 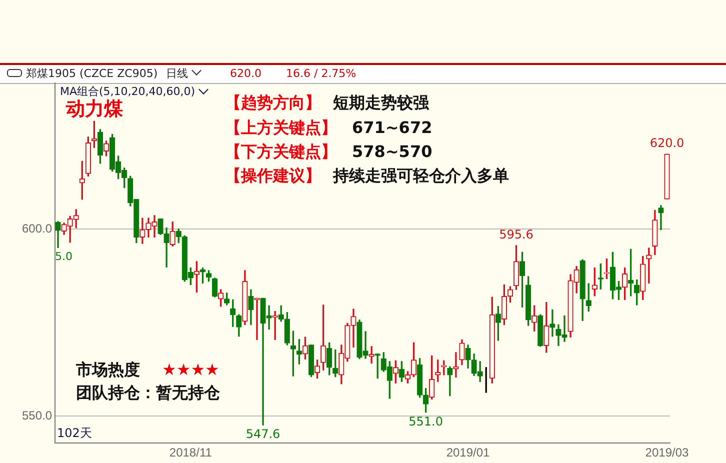 I want to click on text: 日线, so click(x=177, y=73).